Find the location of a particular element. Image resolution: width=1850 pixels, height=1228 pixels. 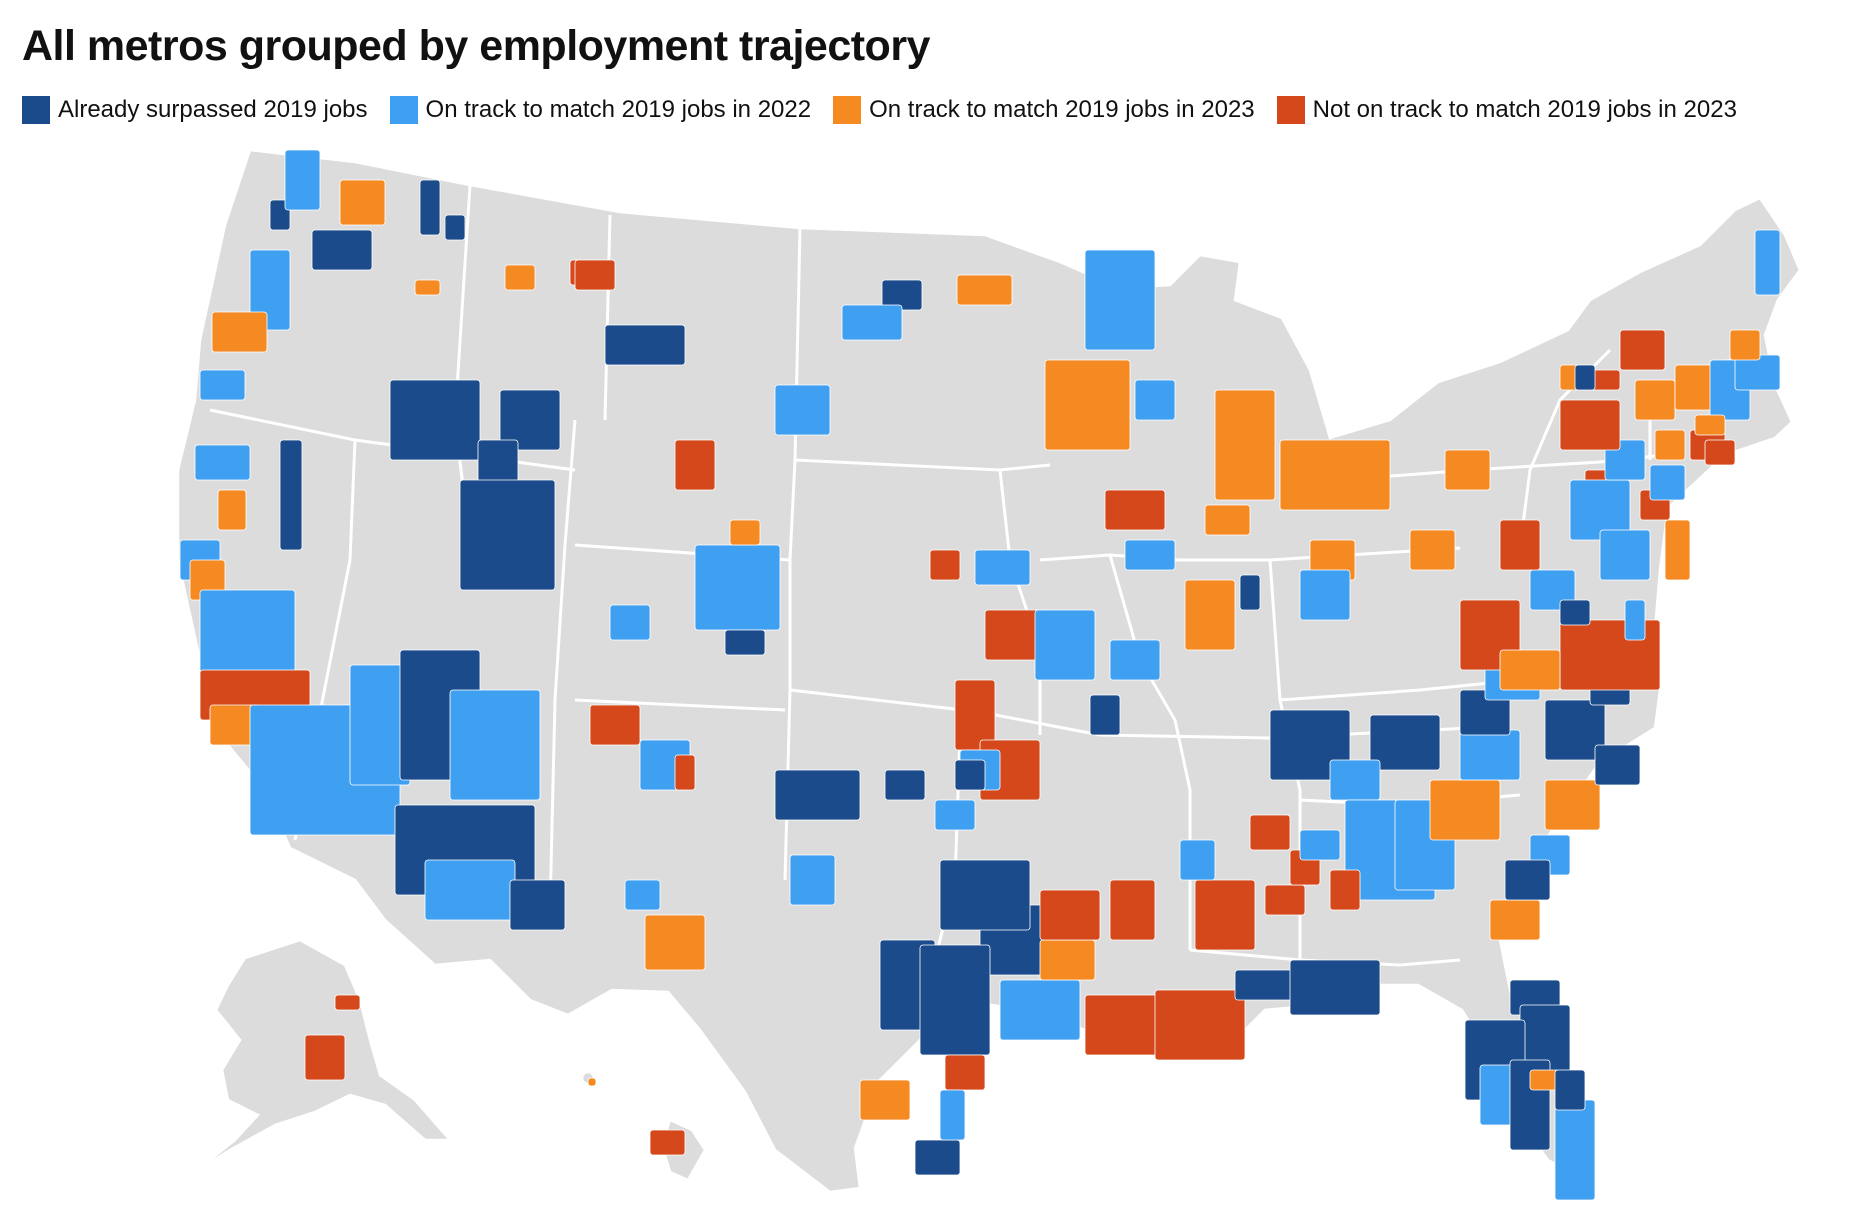

legend-label: On track to match 2019 jobs in 2022 is located at coordinates (618, 109).